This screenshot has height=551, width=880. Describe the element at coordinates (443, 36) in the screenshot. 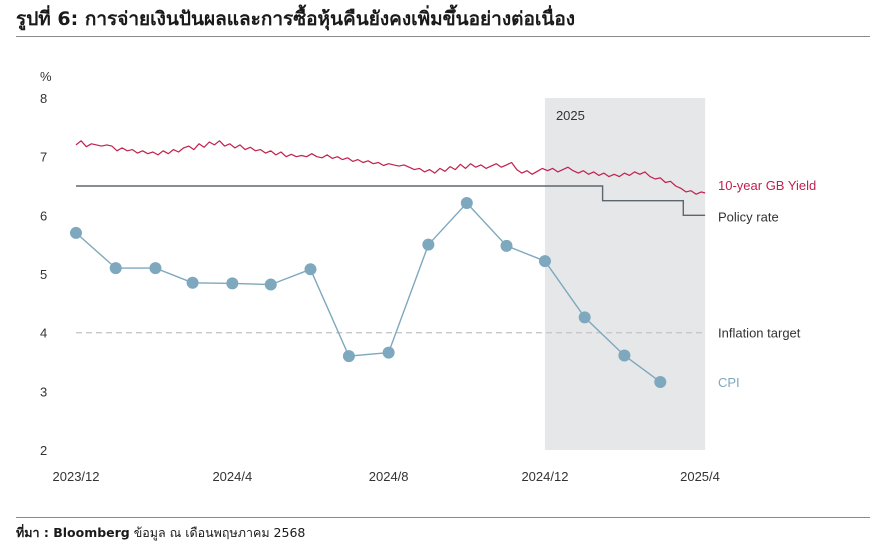

I see `title-divider` at that location.